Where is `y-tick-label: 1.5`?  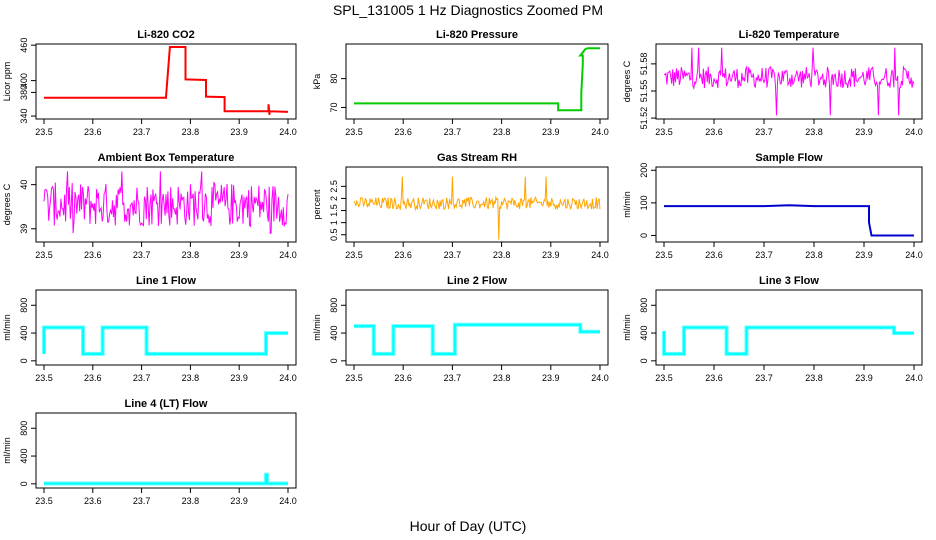
y-tick-label: 1.5 is located at coordinates (334, 210).